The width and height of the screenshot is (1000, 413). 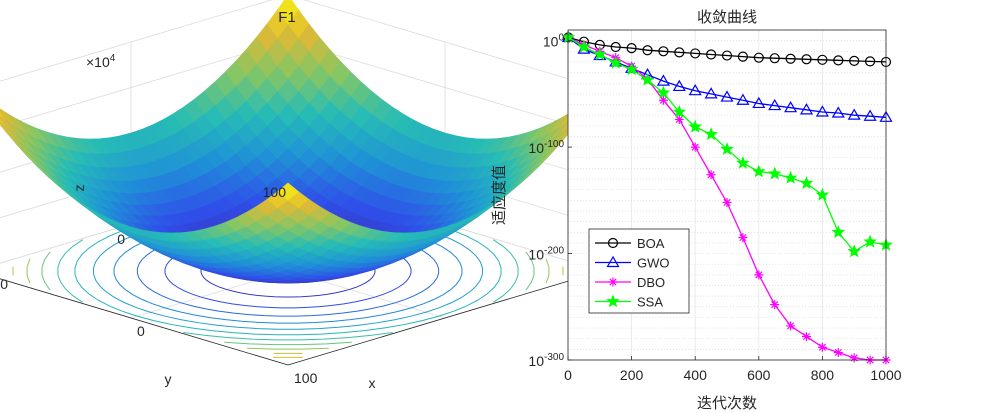 I want to click on x-tick-label: -100, so click(x=4, y=284).